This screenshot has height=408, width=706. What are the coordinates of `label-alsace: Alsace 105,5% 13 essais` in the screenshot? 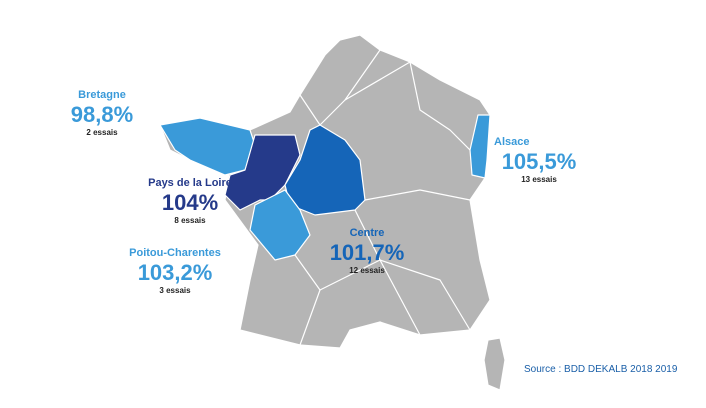 It's located at (539, 160).